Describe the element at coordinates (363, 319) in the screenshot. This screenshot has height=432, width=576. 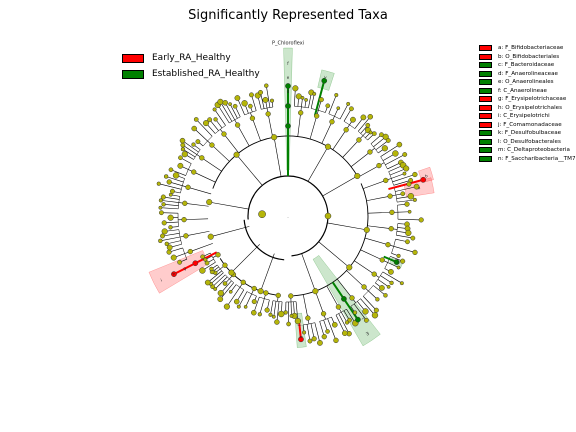
I see `highlight-label: l` at that location.